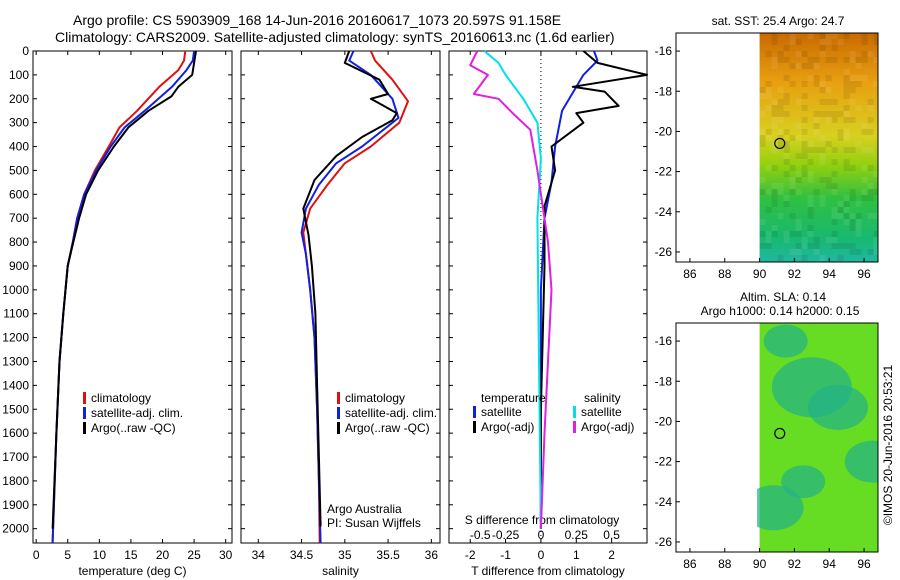  Describe the element at coordinates (506, 535) in the screenshot. I see `top-tick-label: -0.25` at that location.